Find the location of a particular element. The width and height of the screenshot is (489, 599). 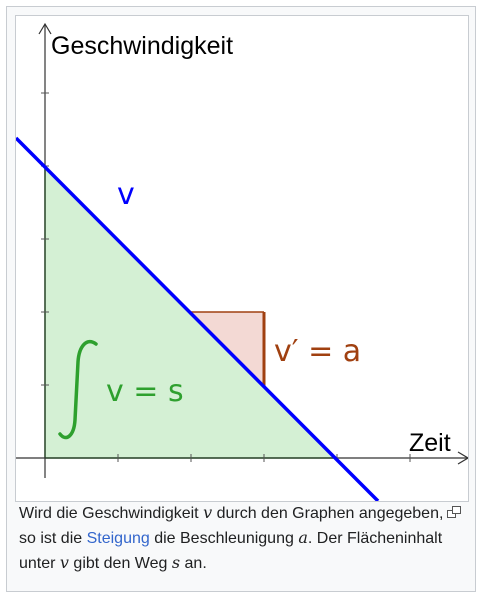

caption-text: durch den Graphen angegeben, so ist die is located at coordinates (231, 526).